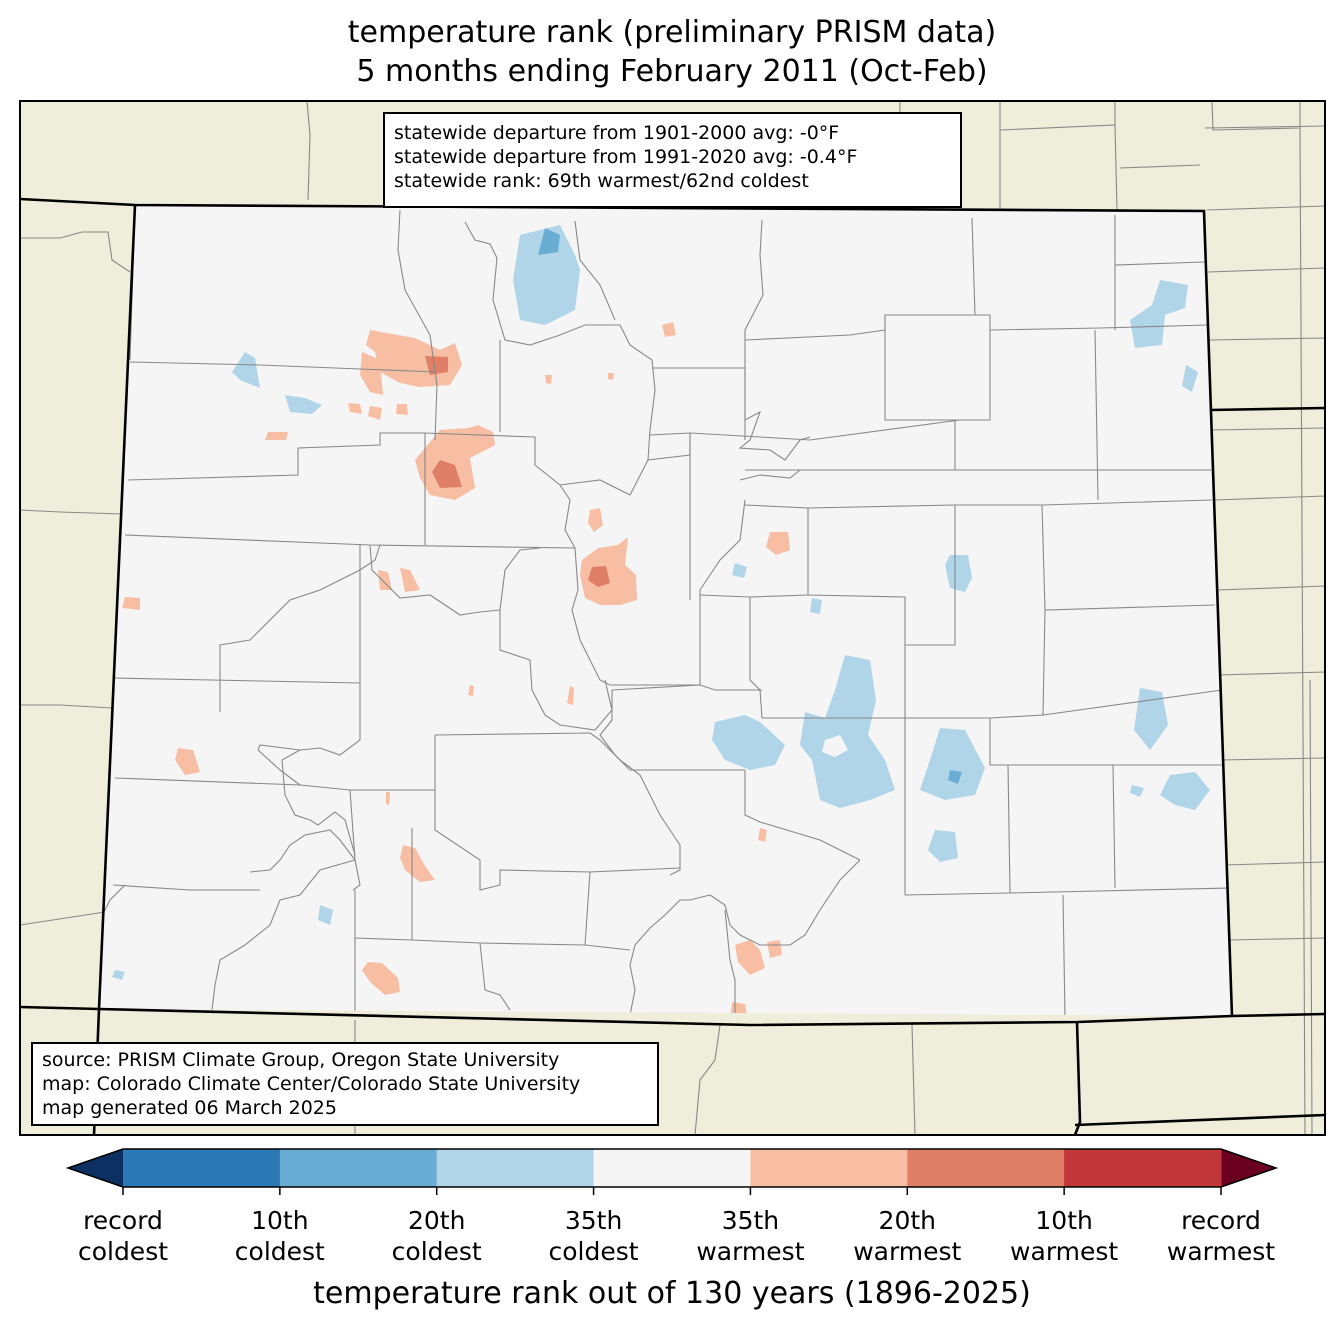 The height and width of the screenshot is (1332, 1344). Describe the element at coordinates (189, 1108) in the screenshot. I see `source-line-3: map generated 06 March 2025` at that location.